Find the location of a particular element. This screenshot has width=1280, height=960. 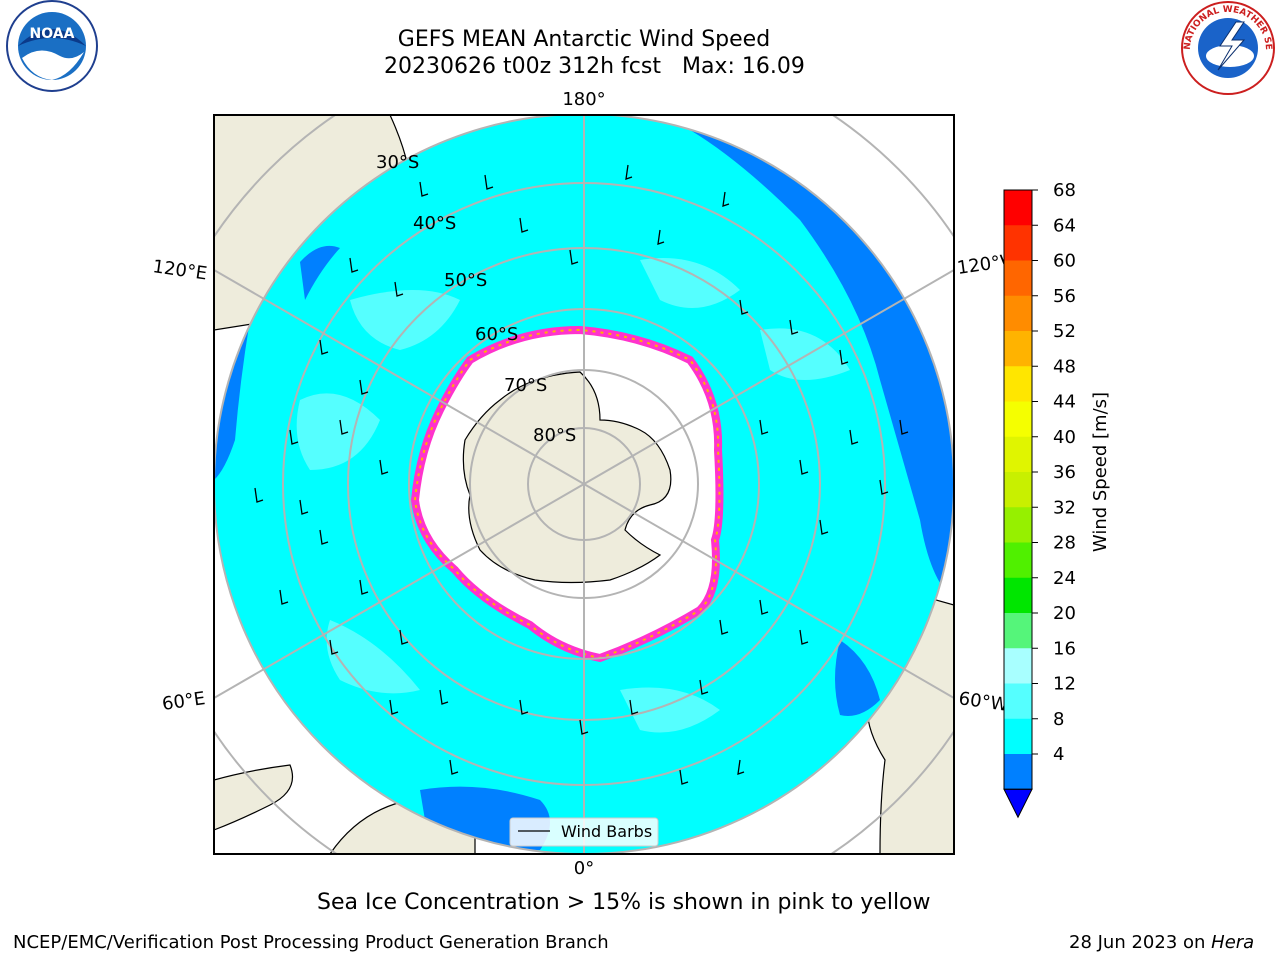

colorbar-tick-label: 20 is located at coordinates (1064, 613).